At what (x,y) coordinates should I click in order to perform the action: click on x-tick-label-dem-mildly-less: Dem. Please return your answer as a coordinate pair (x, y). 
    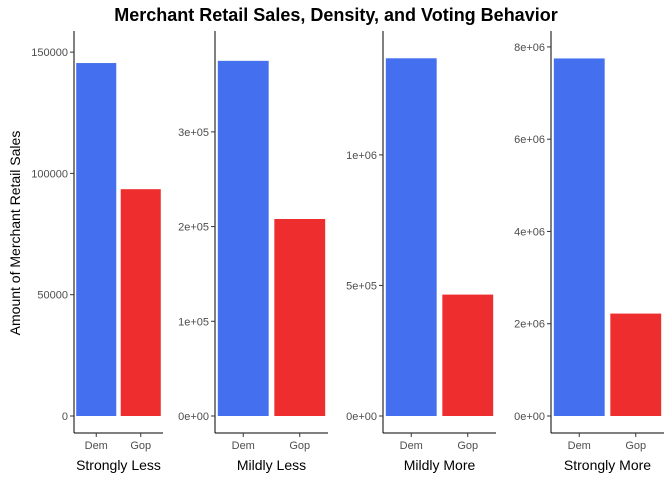
    Looking at the image, I should click on (243, 446).